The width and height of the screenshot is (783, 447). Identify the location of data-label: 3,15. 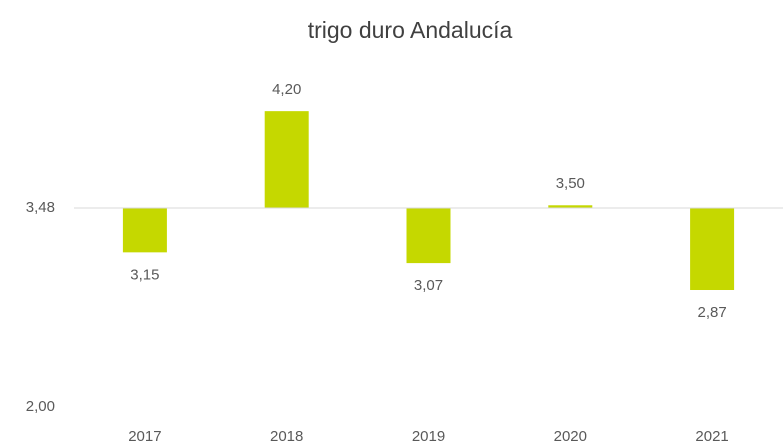
(144, 274).